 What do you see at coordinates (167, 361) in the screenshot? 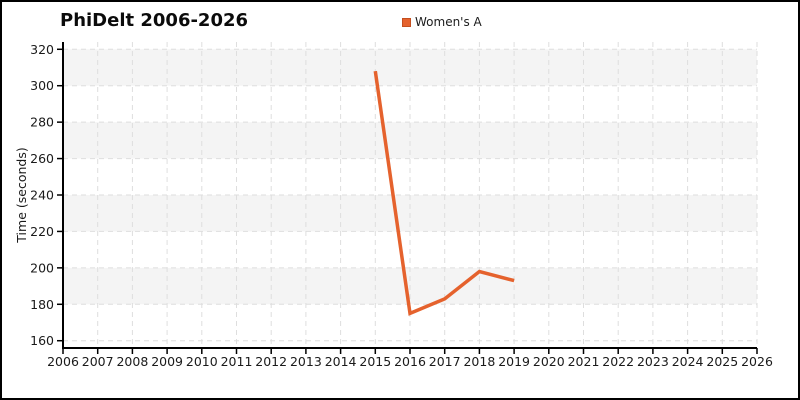
I see `x-tick-label: 2009` at bounding box center [167, 361].